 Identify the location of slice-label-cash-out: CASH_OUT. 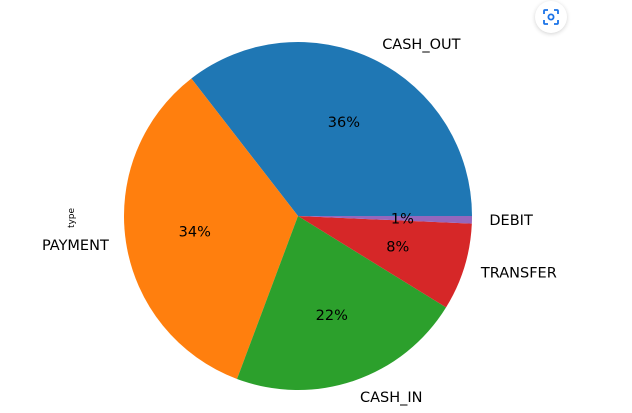
(421, 45).